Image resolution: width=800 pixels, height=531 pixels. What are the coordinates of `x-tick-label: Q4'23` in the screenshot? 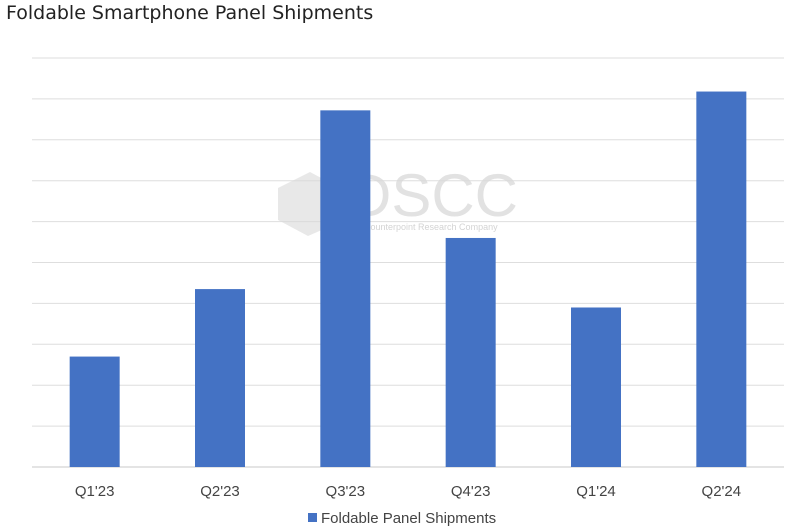 It's located at (471, 491).